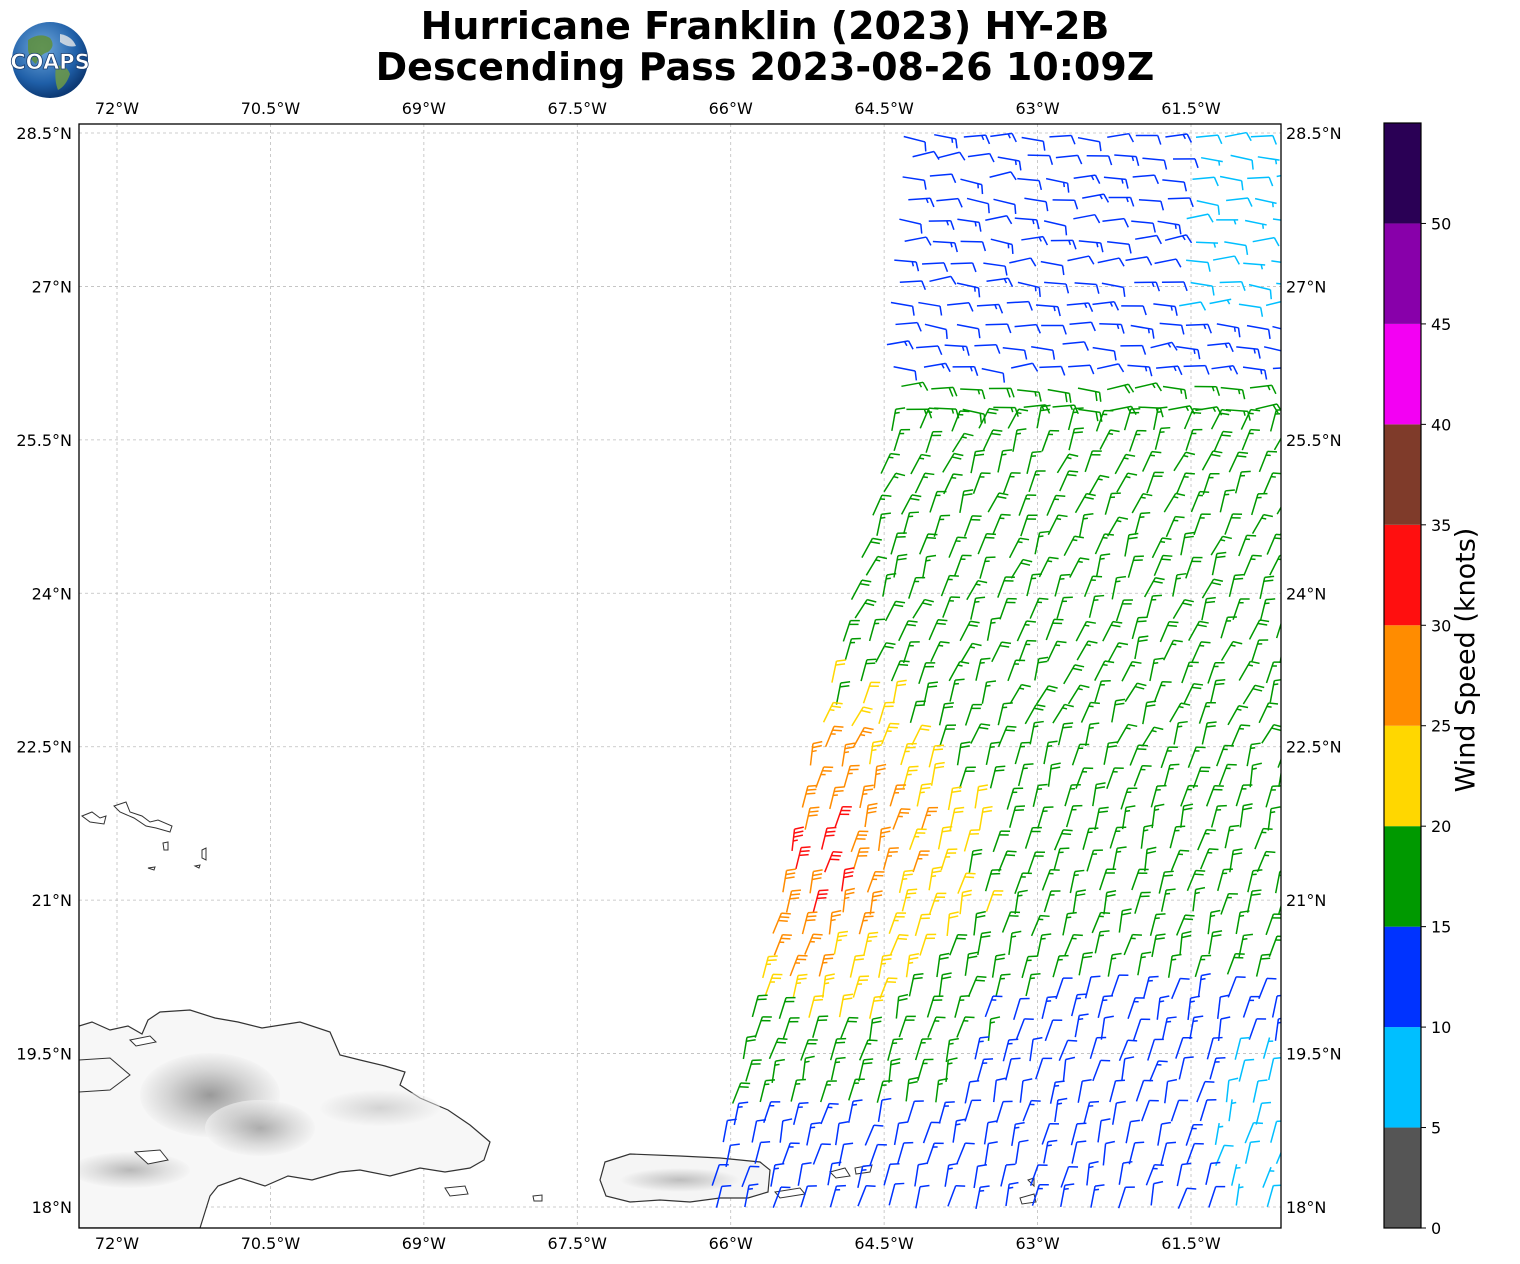 Image resolution: width=1520 pixels, height=1264 pixels. What do you see at coordinates (1436, 1128) in the screenshot?
I see `colorbar-tick-label: 5` at bounding box center [1436, 1128].